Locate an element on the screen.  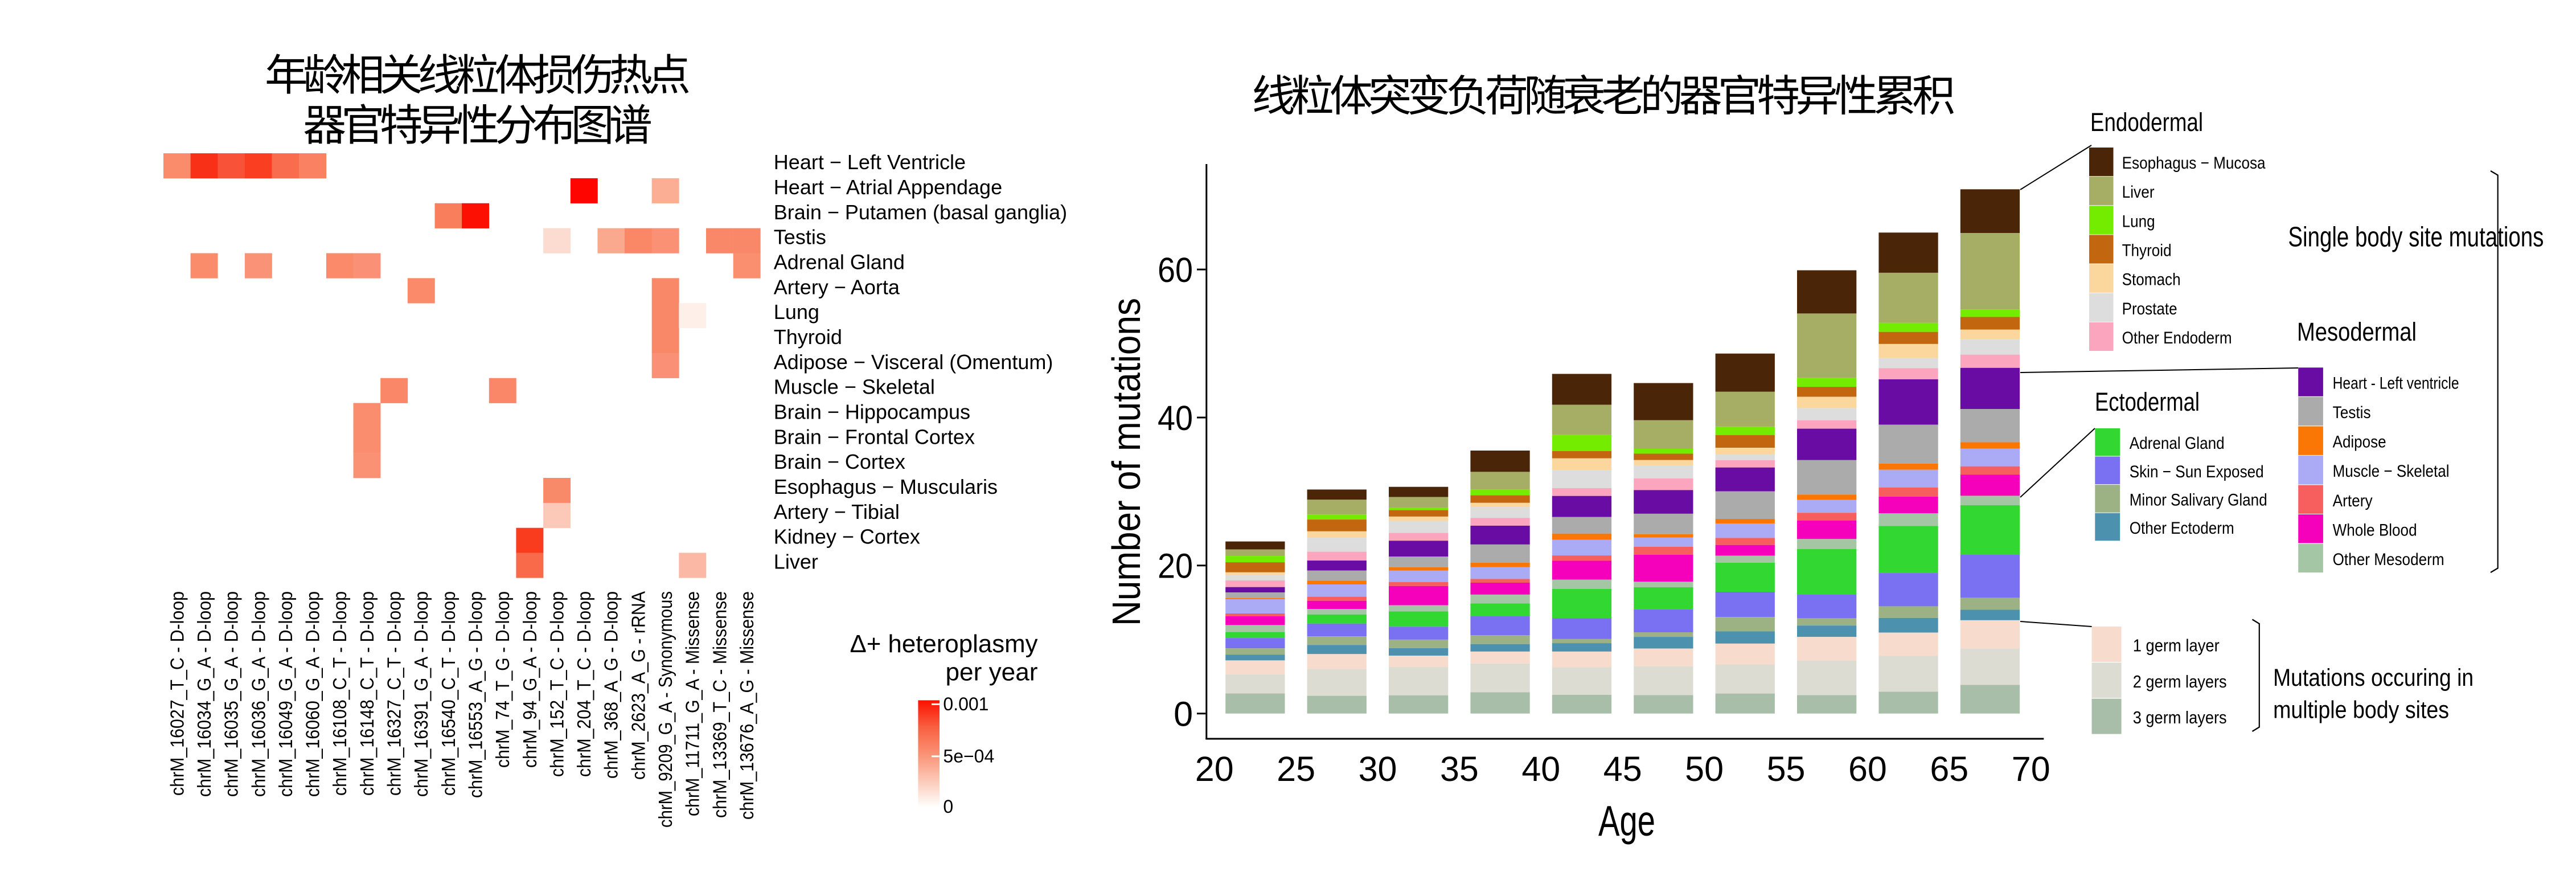
svg-text: chrM_16049_G_A - D-loop is located at coordinates (285, 694).